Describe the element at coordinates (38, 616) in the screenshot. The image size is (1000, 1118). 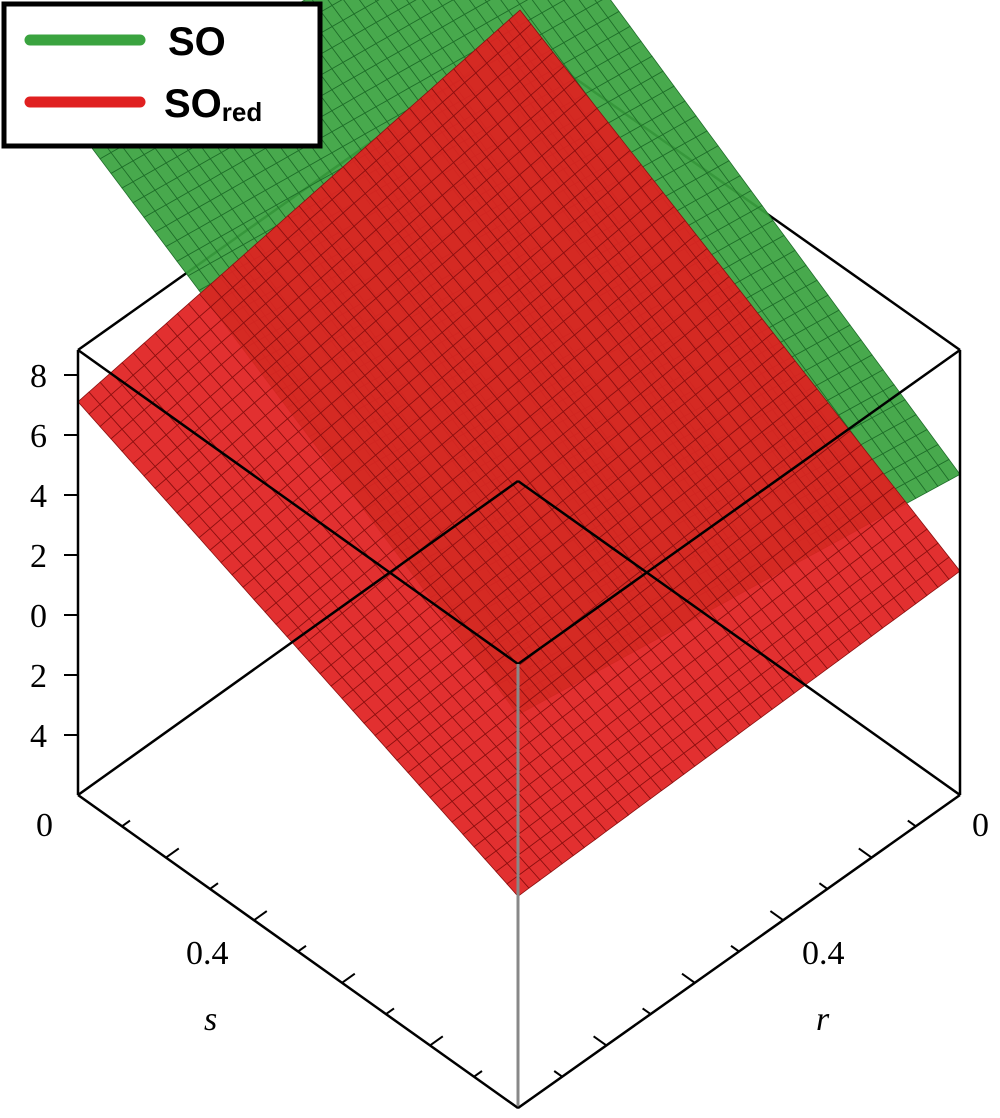
I see `z-tick-label: 0` at that location.